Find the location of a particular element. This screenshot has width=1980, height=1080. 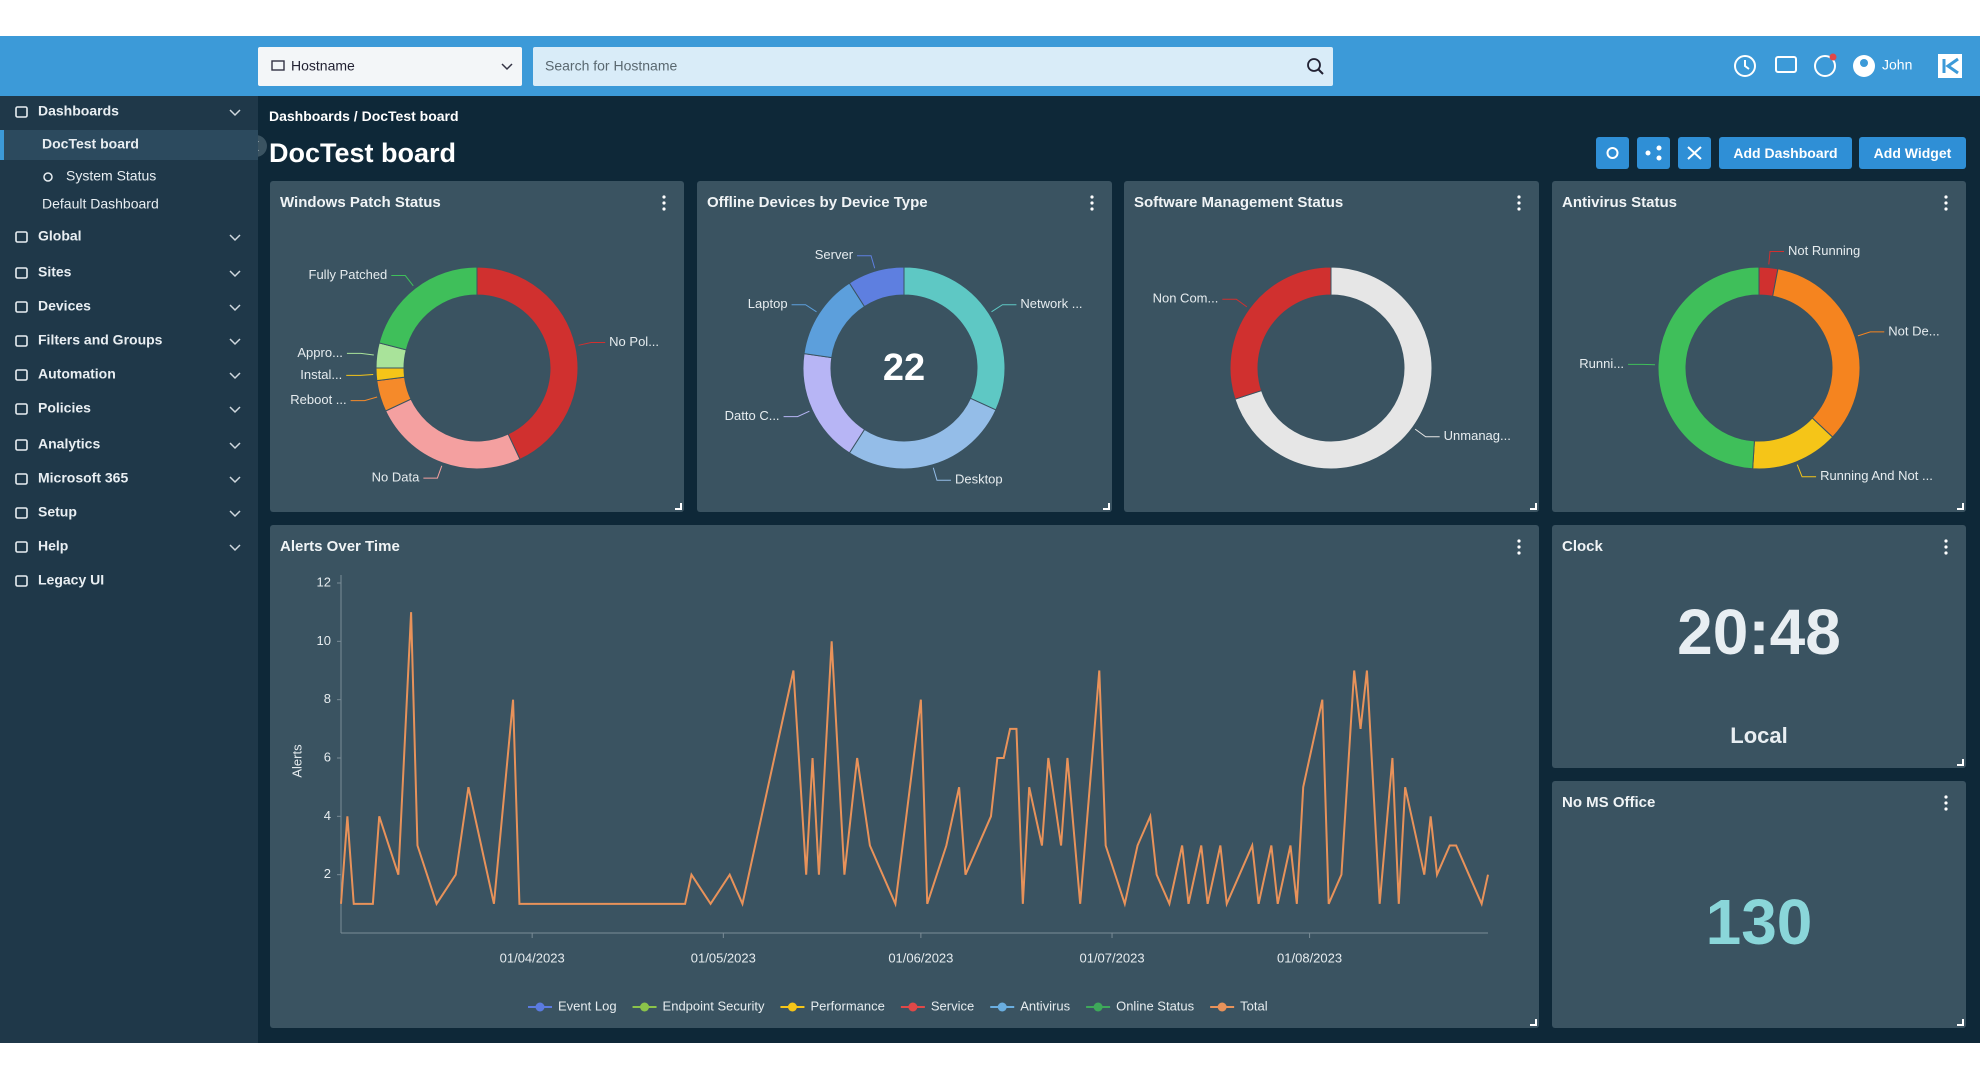

user-head is located at coordinates (1864, 63).